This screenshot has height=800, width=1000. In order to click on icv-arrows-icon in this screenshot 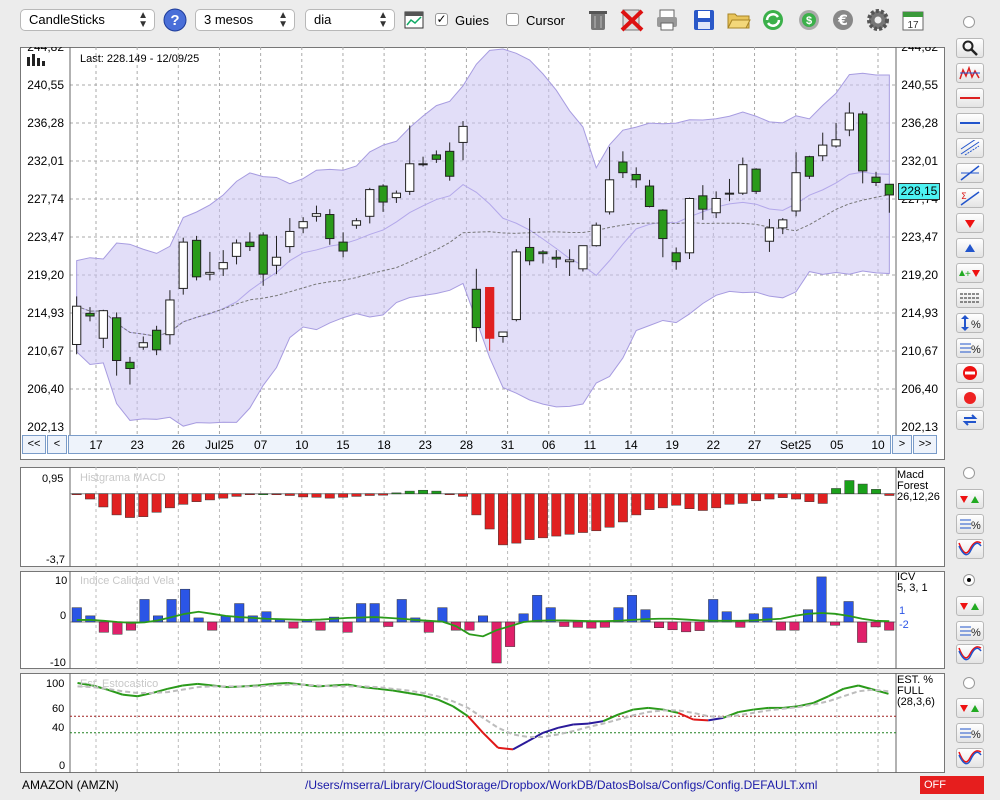, I will do `click(970, 606)`.